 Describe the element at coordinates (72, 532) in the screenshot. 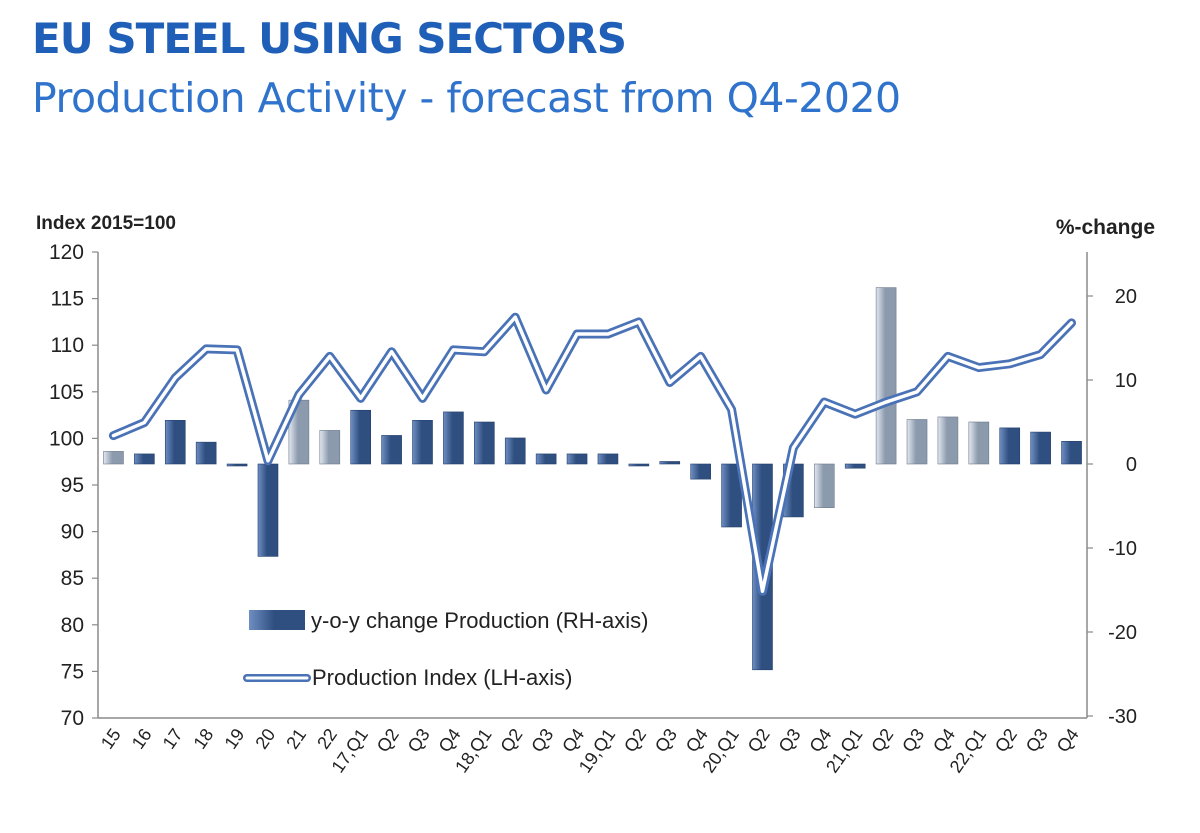

I see `left-tick-label: 90` at that location.